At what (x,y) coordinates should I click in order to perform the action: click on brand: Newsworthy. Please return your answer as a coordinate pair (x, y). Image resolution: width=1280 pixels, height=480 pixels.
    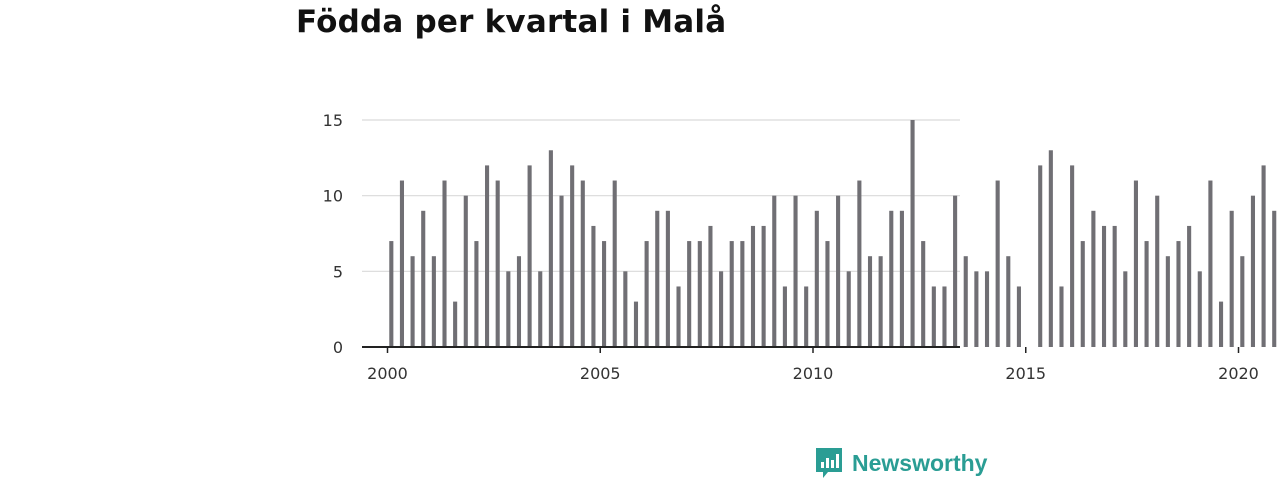
    Looking at the image, I should click on (900, 463).